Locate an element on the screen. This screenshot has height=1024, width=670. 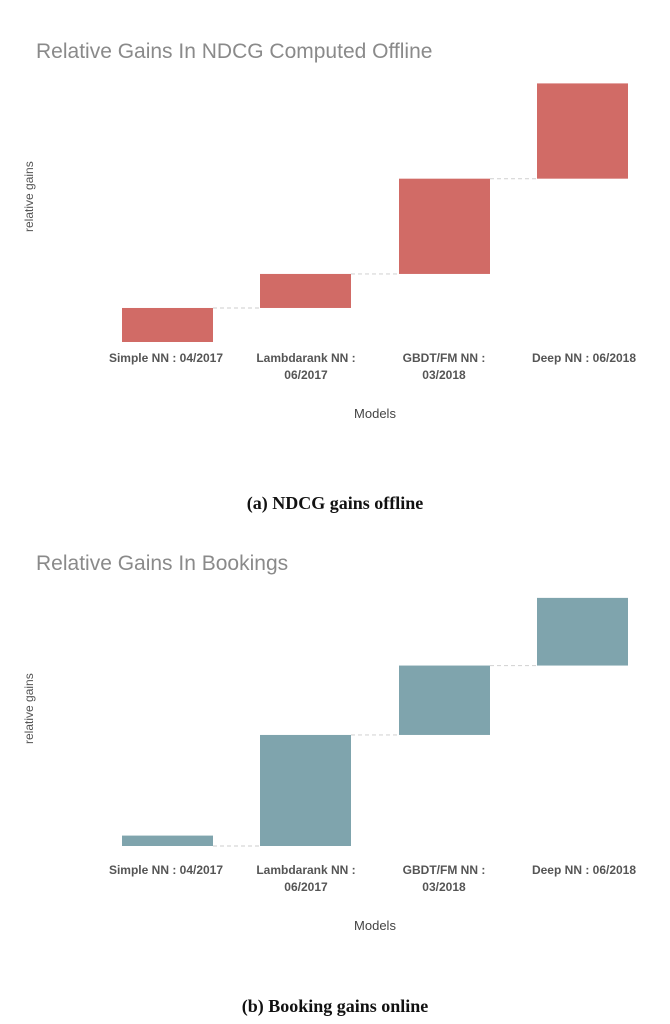
figure-caption: (a) NDCG gains offline is located at coordinates (335, 503).